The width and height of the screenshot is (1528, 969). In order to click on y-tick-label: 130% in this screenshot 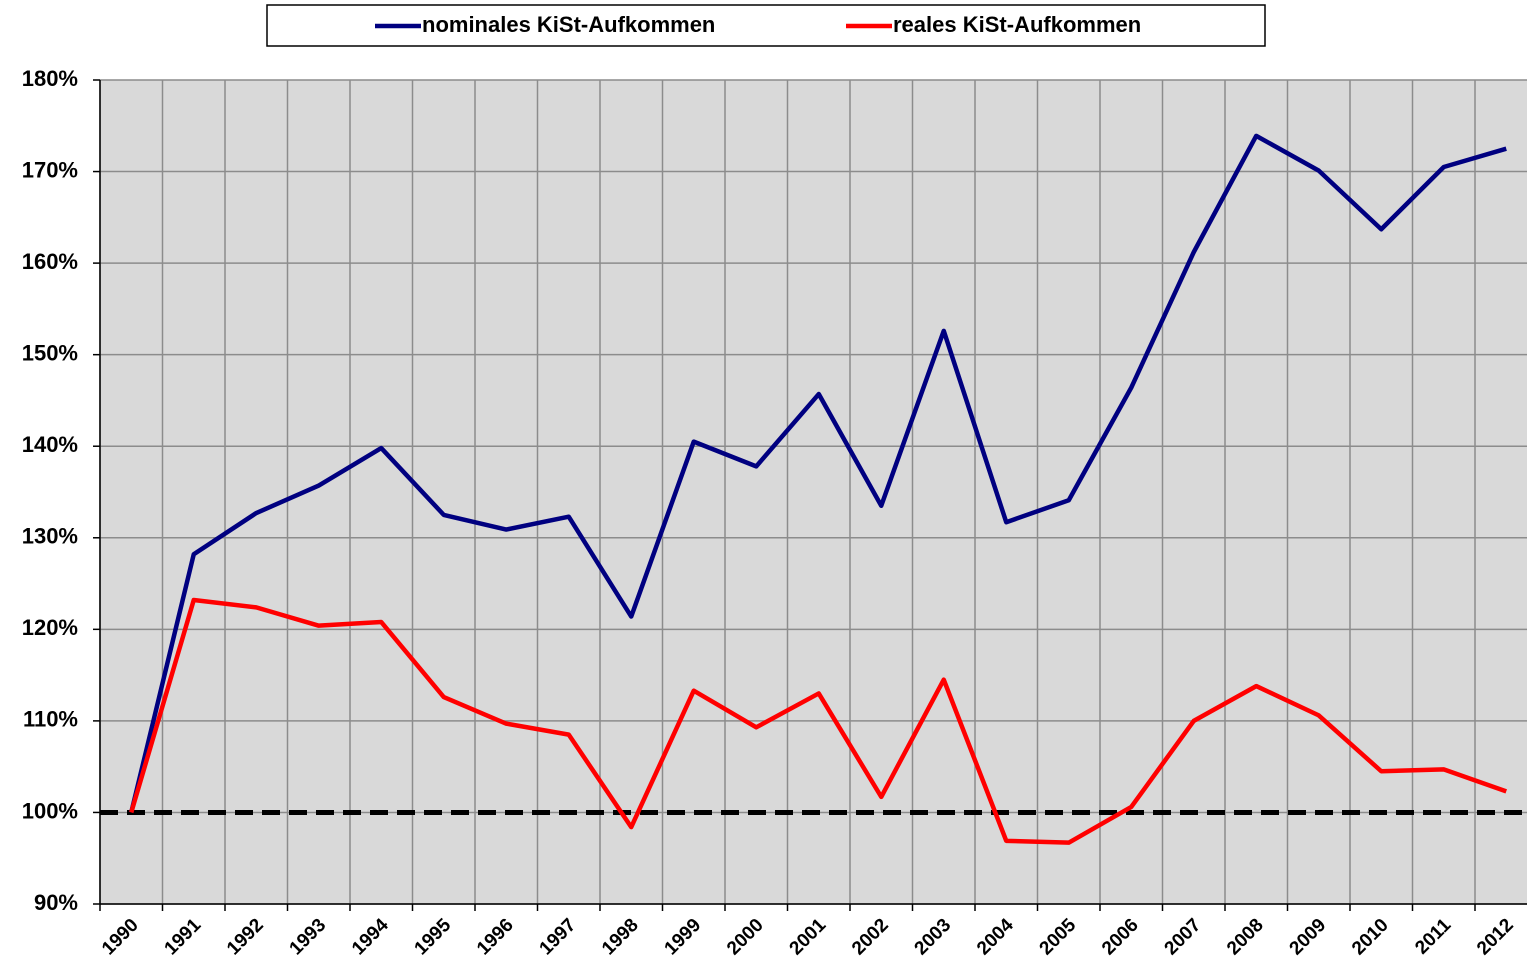, I will do `click(50, 536)`.